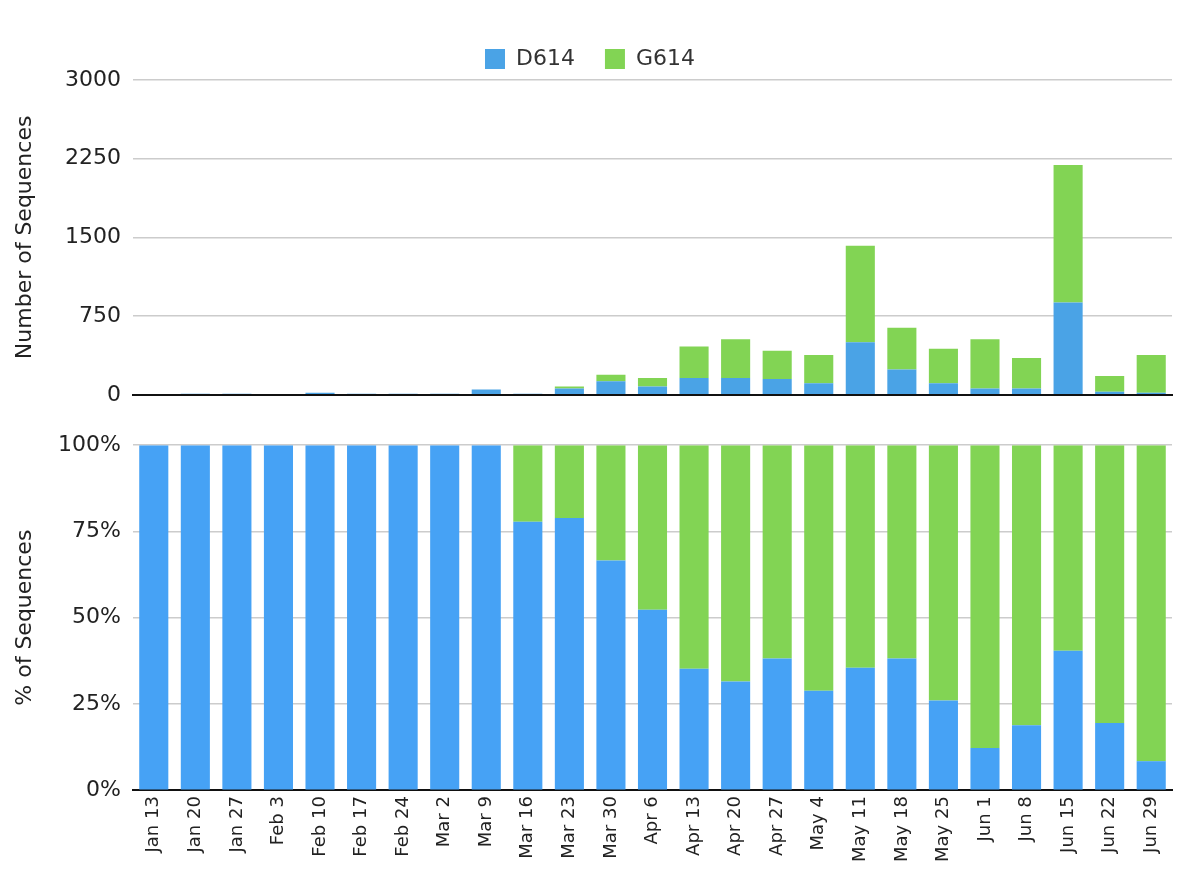 Image resolution: width=1200 pixels, height=876 pixels. I want to click on x-tick-label: May 25, so click(942, 829).